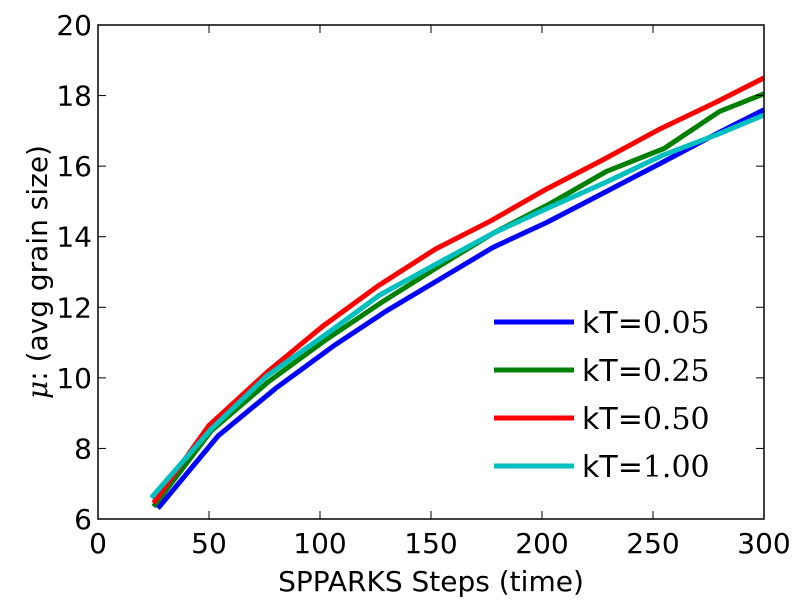 Image resolution: width=812 pixels, height=612 pixels. I want to click on legend-label-value-2: 0.50, so click(676, 419).